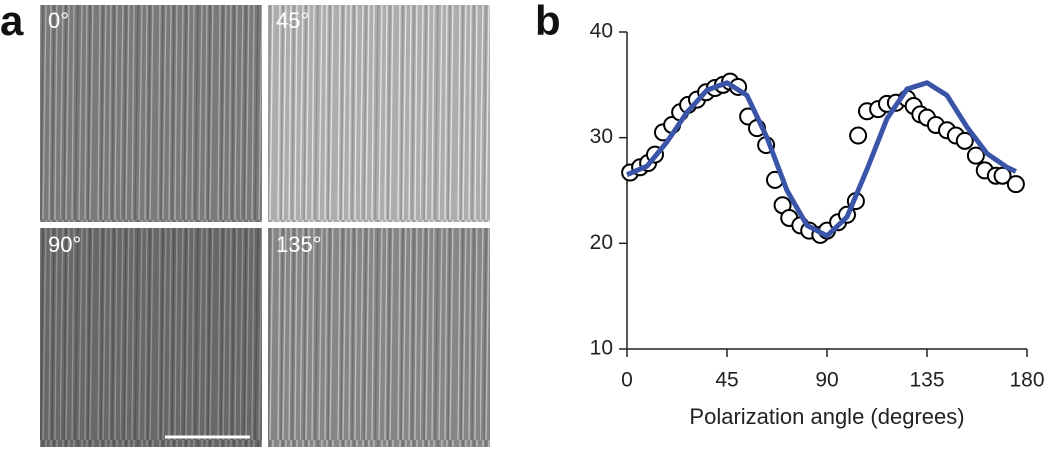 The image size is (1050, 451). Describe the element at coordinates (726, 380) in the screenshot. I see `x-tick-label: 45` at that location.